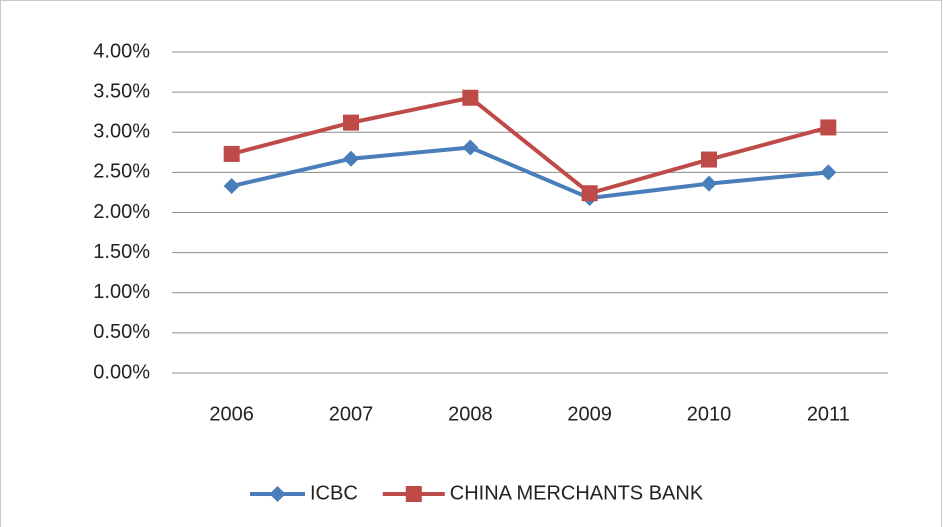 The image size is (943, 527). What do you see at coordinates (121, 292) in the screenshot?
I see `y-tick-label: 1.00%` at bounding box center [121, 292].